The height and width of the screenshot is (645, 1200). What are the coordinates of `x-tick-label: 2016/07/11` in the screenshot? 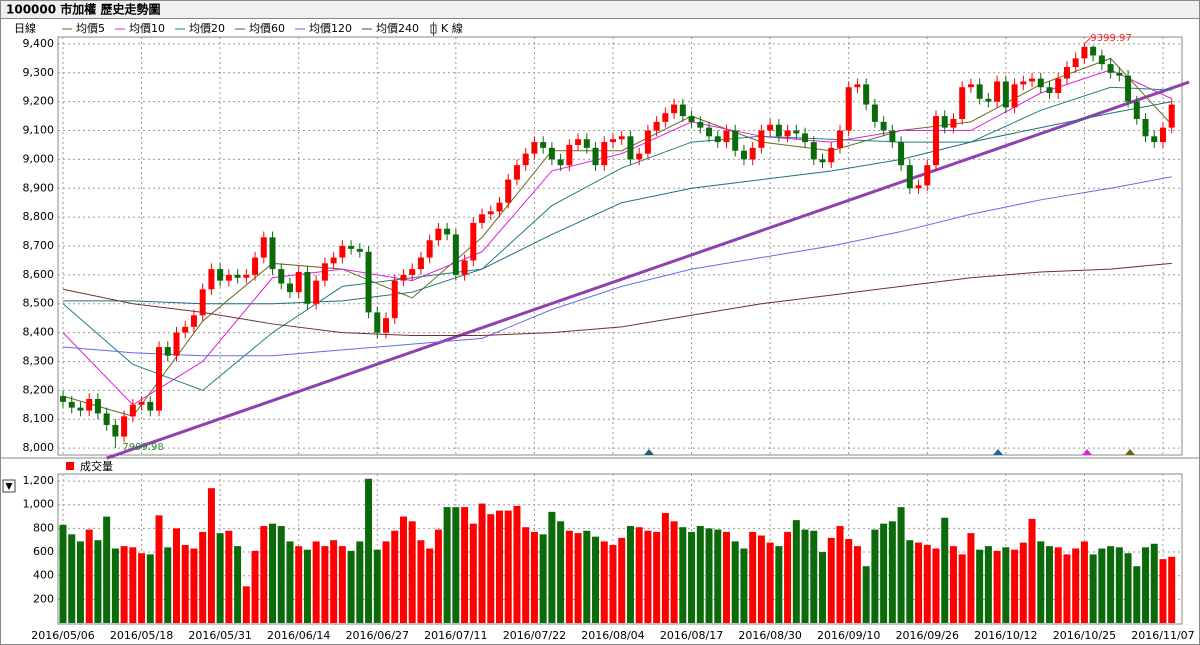 It's located at (455, 635).